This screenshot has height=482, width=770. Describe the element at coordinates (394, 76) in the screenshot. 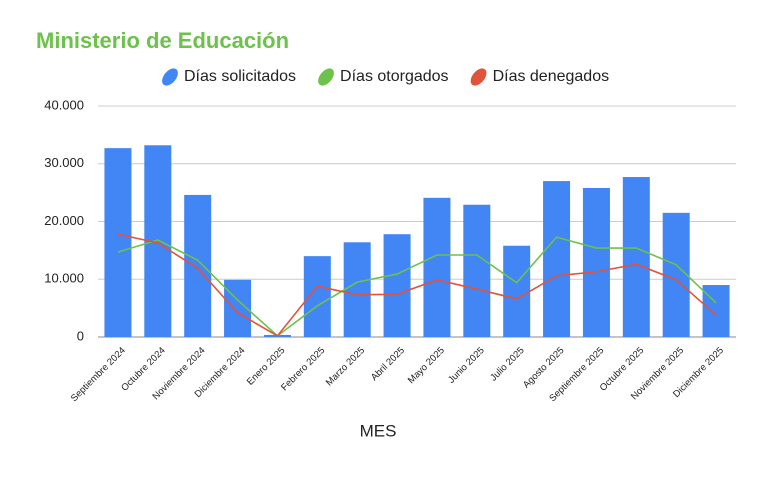

I see `legend-label: Días otorgados` at that location.